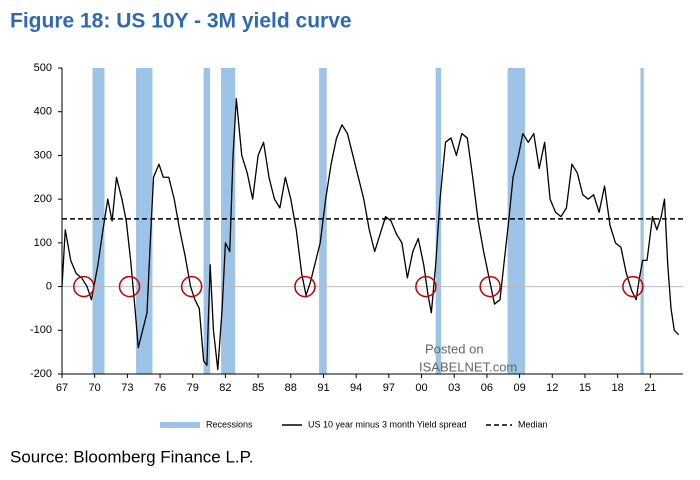  What do you see at coordinates (229, 424) in the screenshot?
I see `legend-label: Recessions` at bounding box center [229, 424].